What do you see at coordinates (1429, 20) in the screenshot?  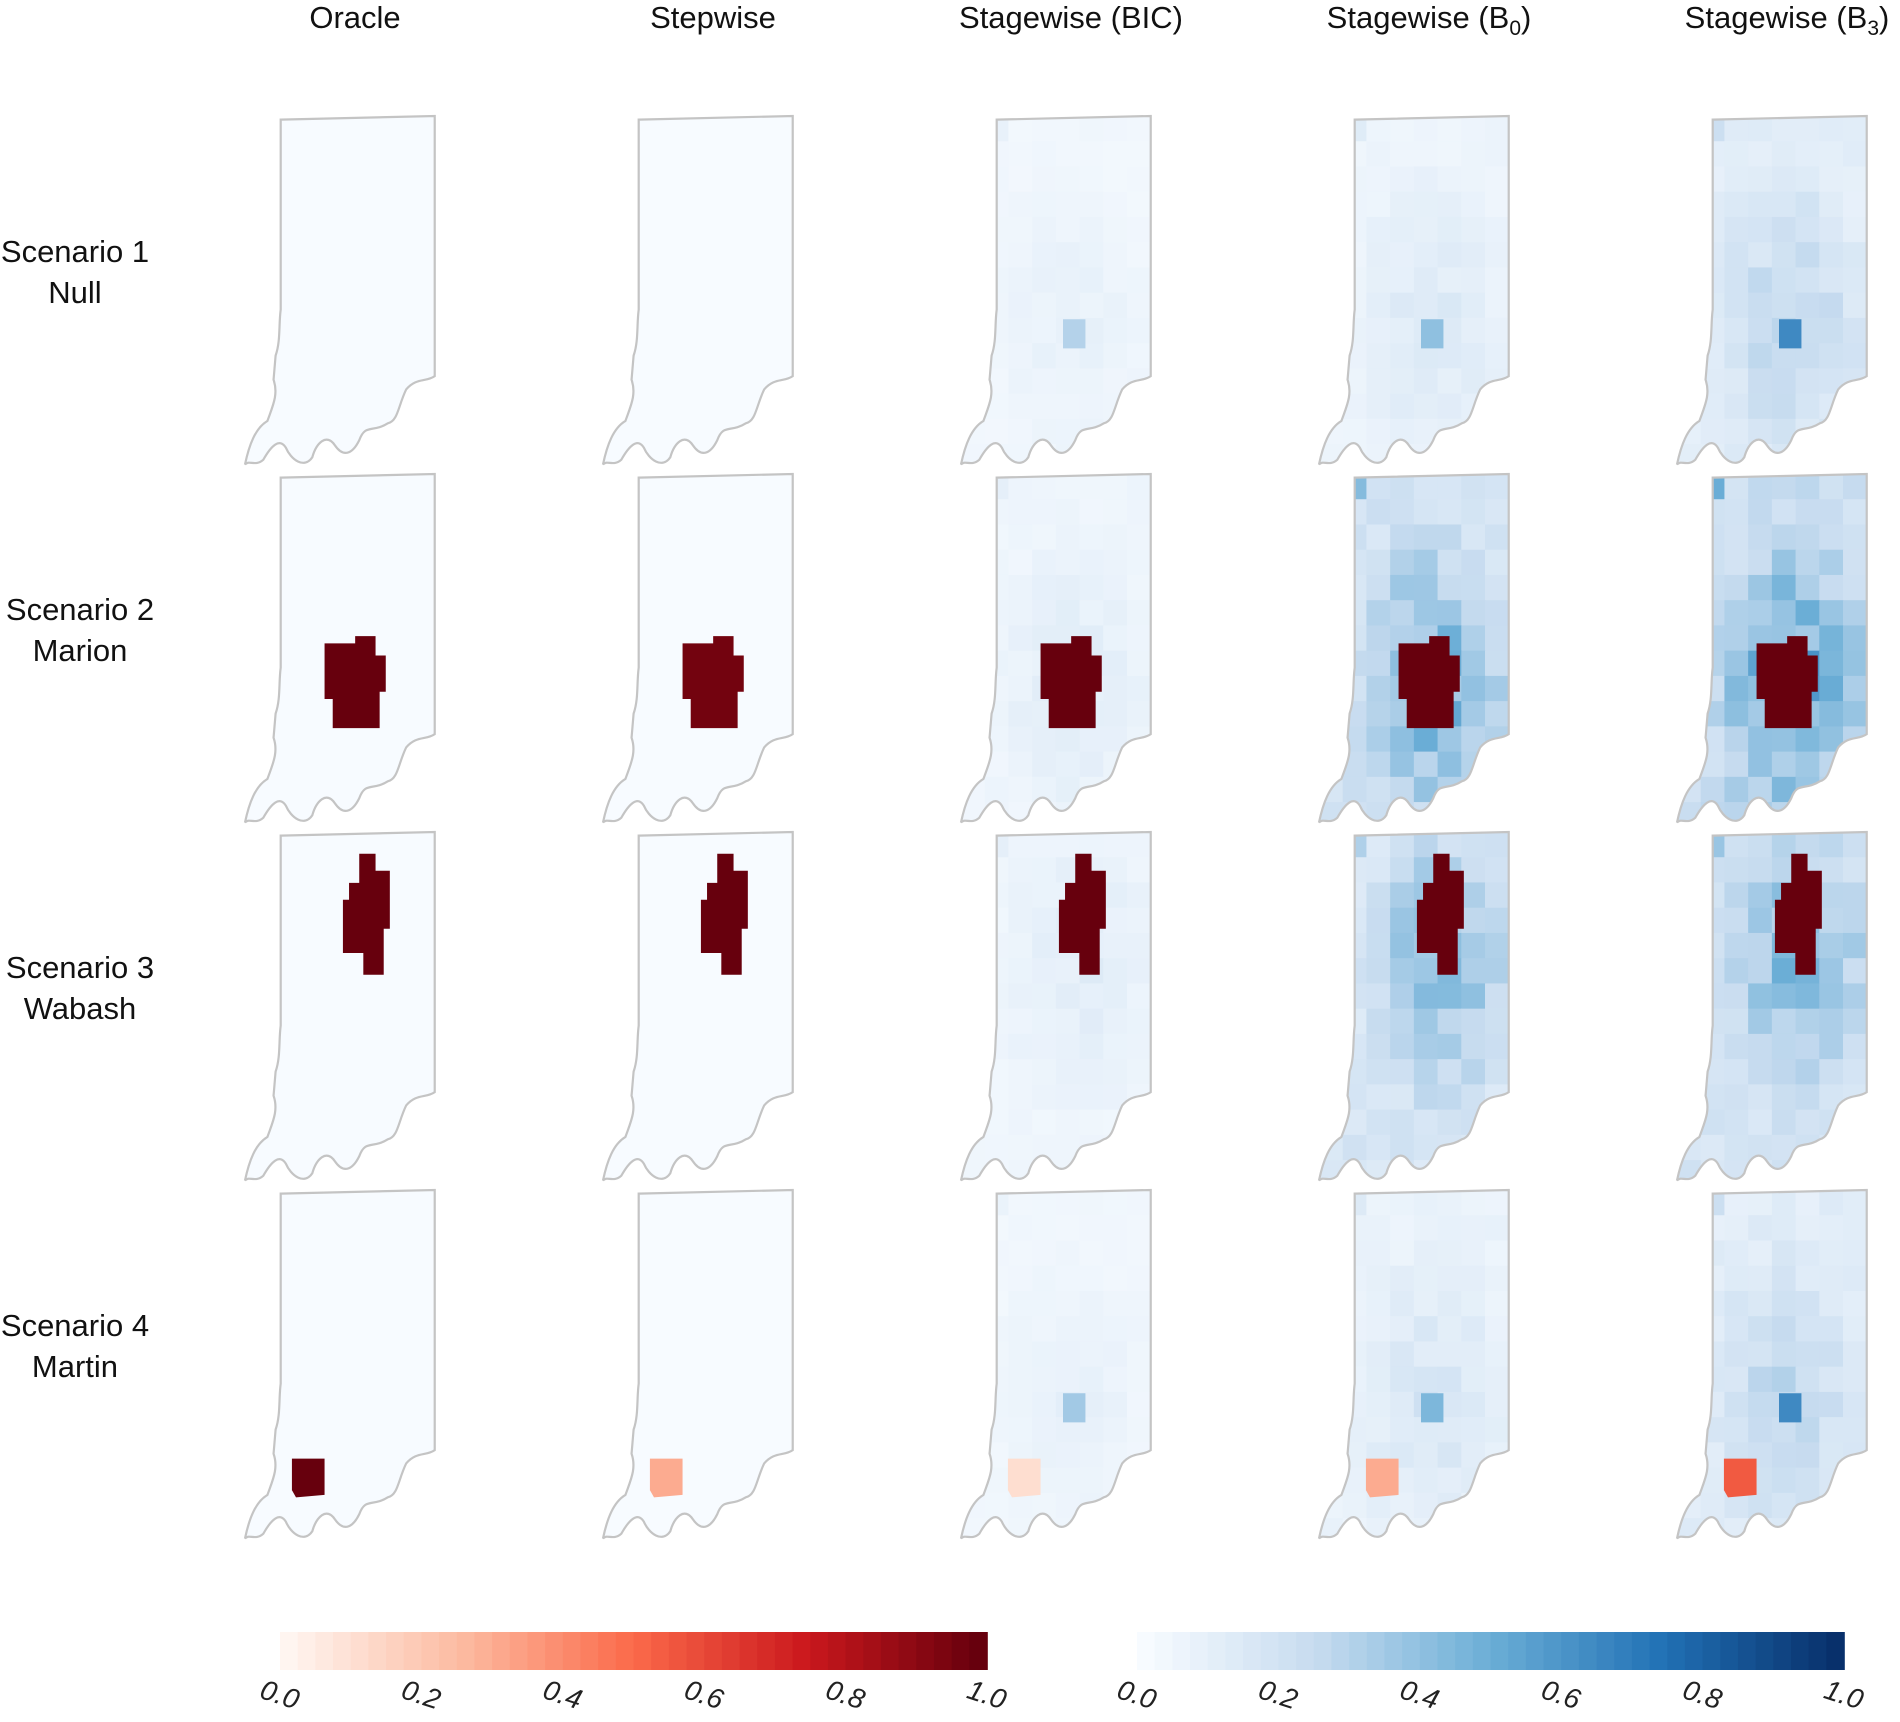 I see `column-header-stagewise-b0: Stagewise (B0)` at bounding box center [1429, 20].